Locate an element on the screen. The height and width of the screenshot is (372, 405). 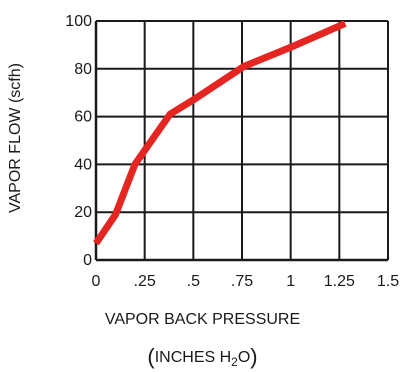
units-subscript: 2 is located at coordinates (234, 362).